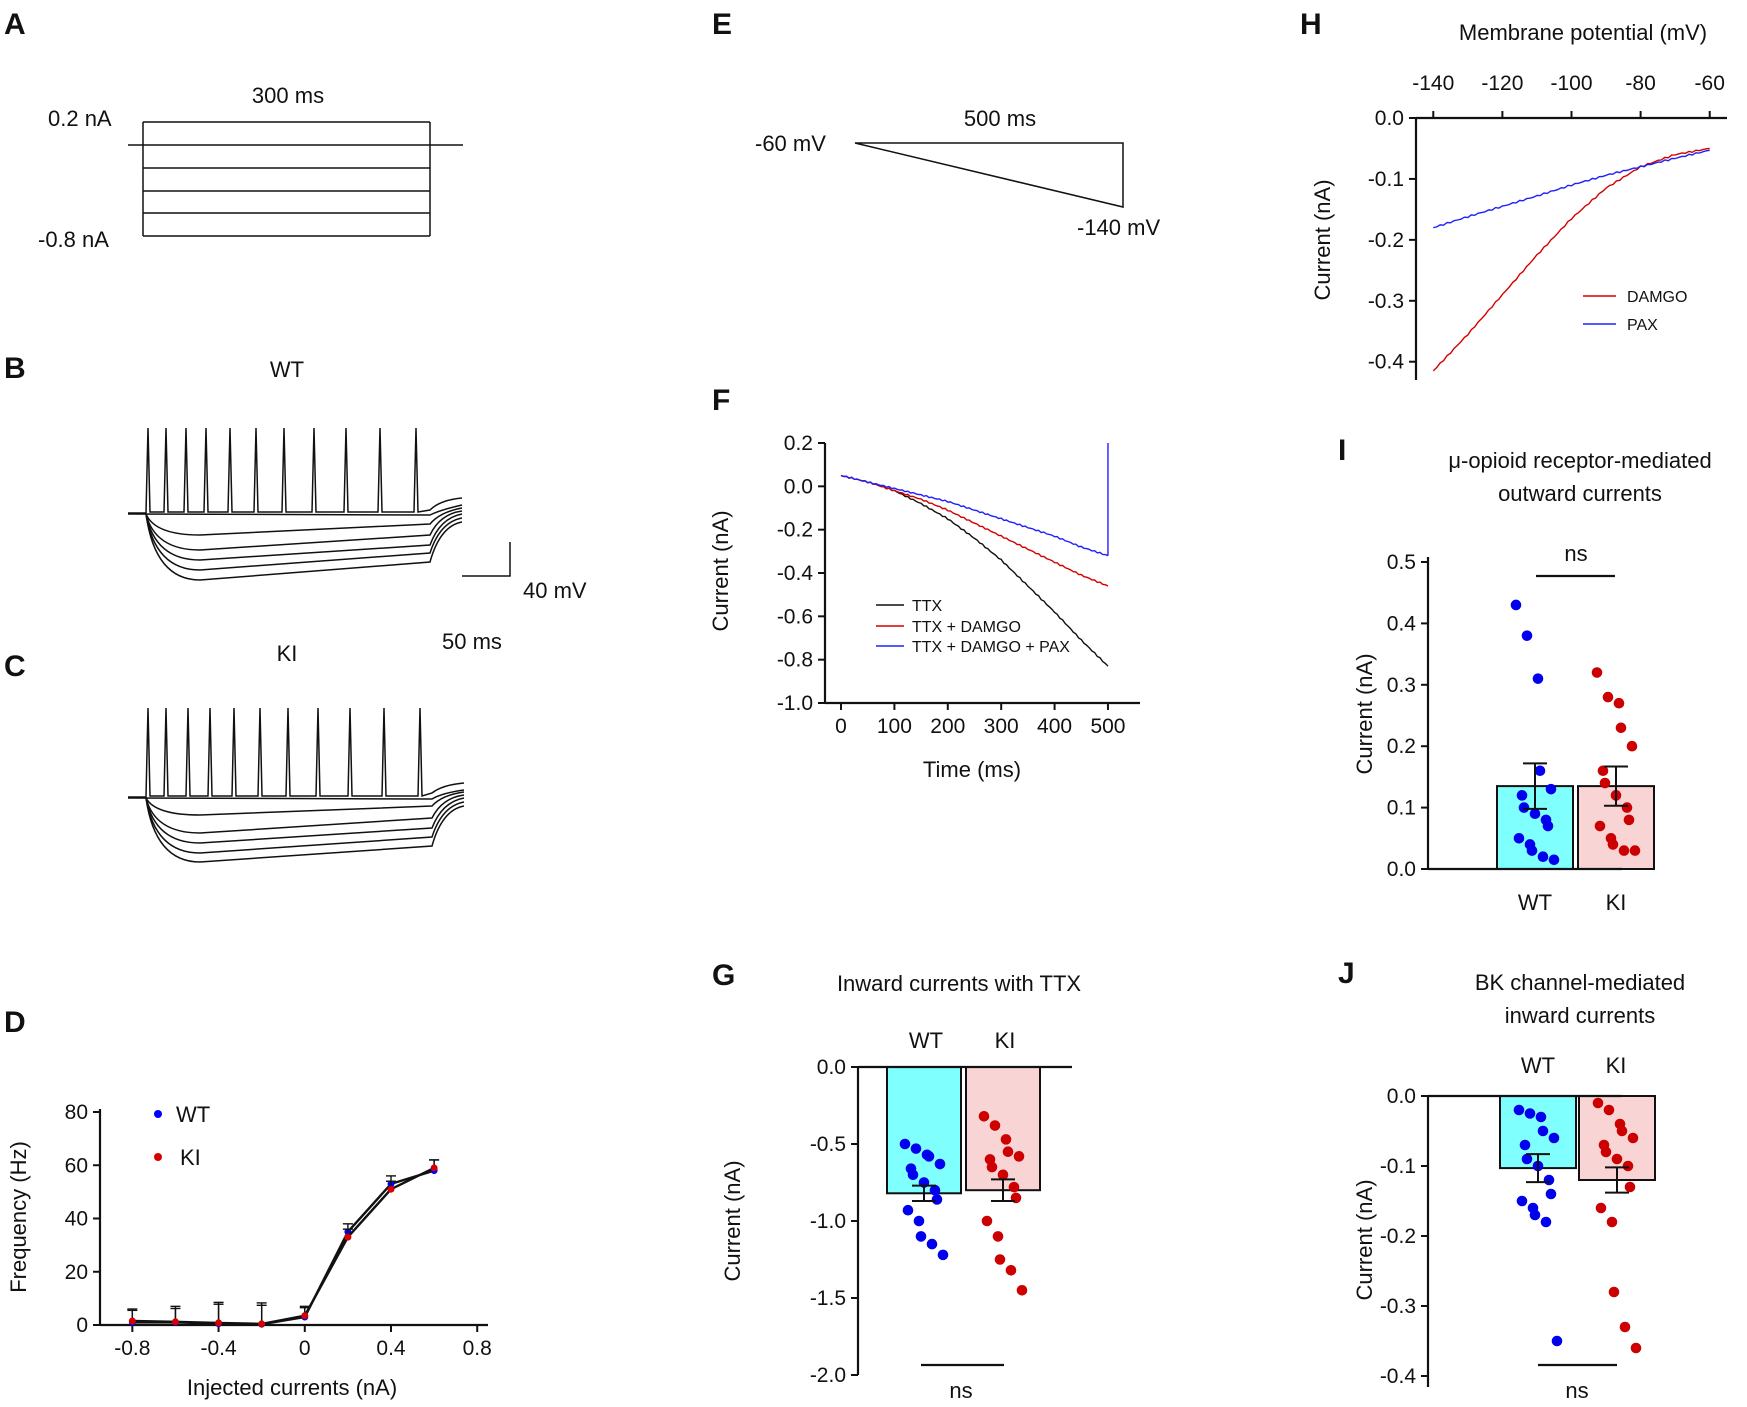  Describe the element at coordinates (1401, 685) in the screenshot. I see `i-y-tick-label: 0.3` at that location.